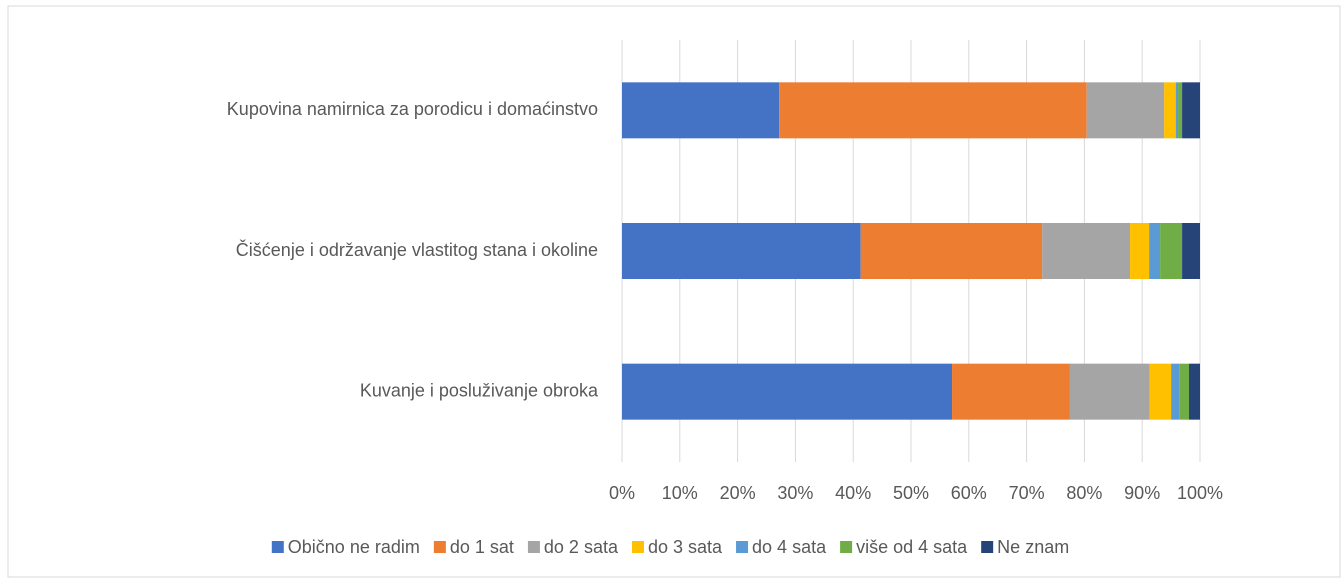  Describe the element at coordinates (622, 493) in the screenshot. I see `x-tick-label: 0%` at that location.